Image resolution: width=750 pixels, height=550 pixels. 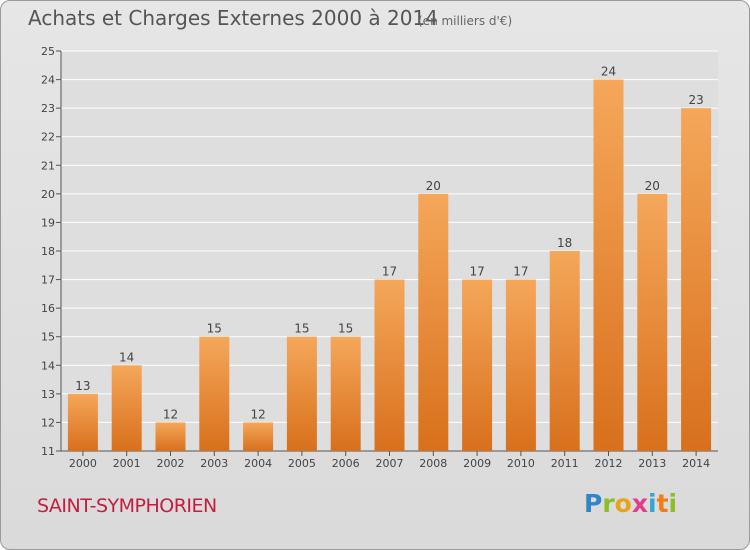 I want to click on x-tick-label: 2014, so click(x=696, y=463).